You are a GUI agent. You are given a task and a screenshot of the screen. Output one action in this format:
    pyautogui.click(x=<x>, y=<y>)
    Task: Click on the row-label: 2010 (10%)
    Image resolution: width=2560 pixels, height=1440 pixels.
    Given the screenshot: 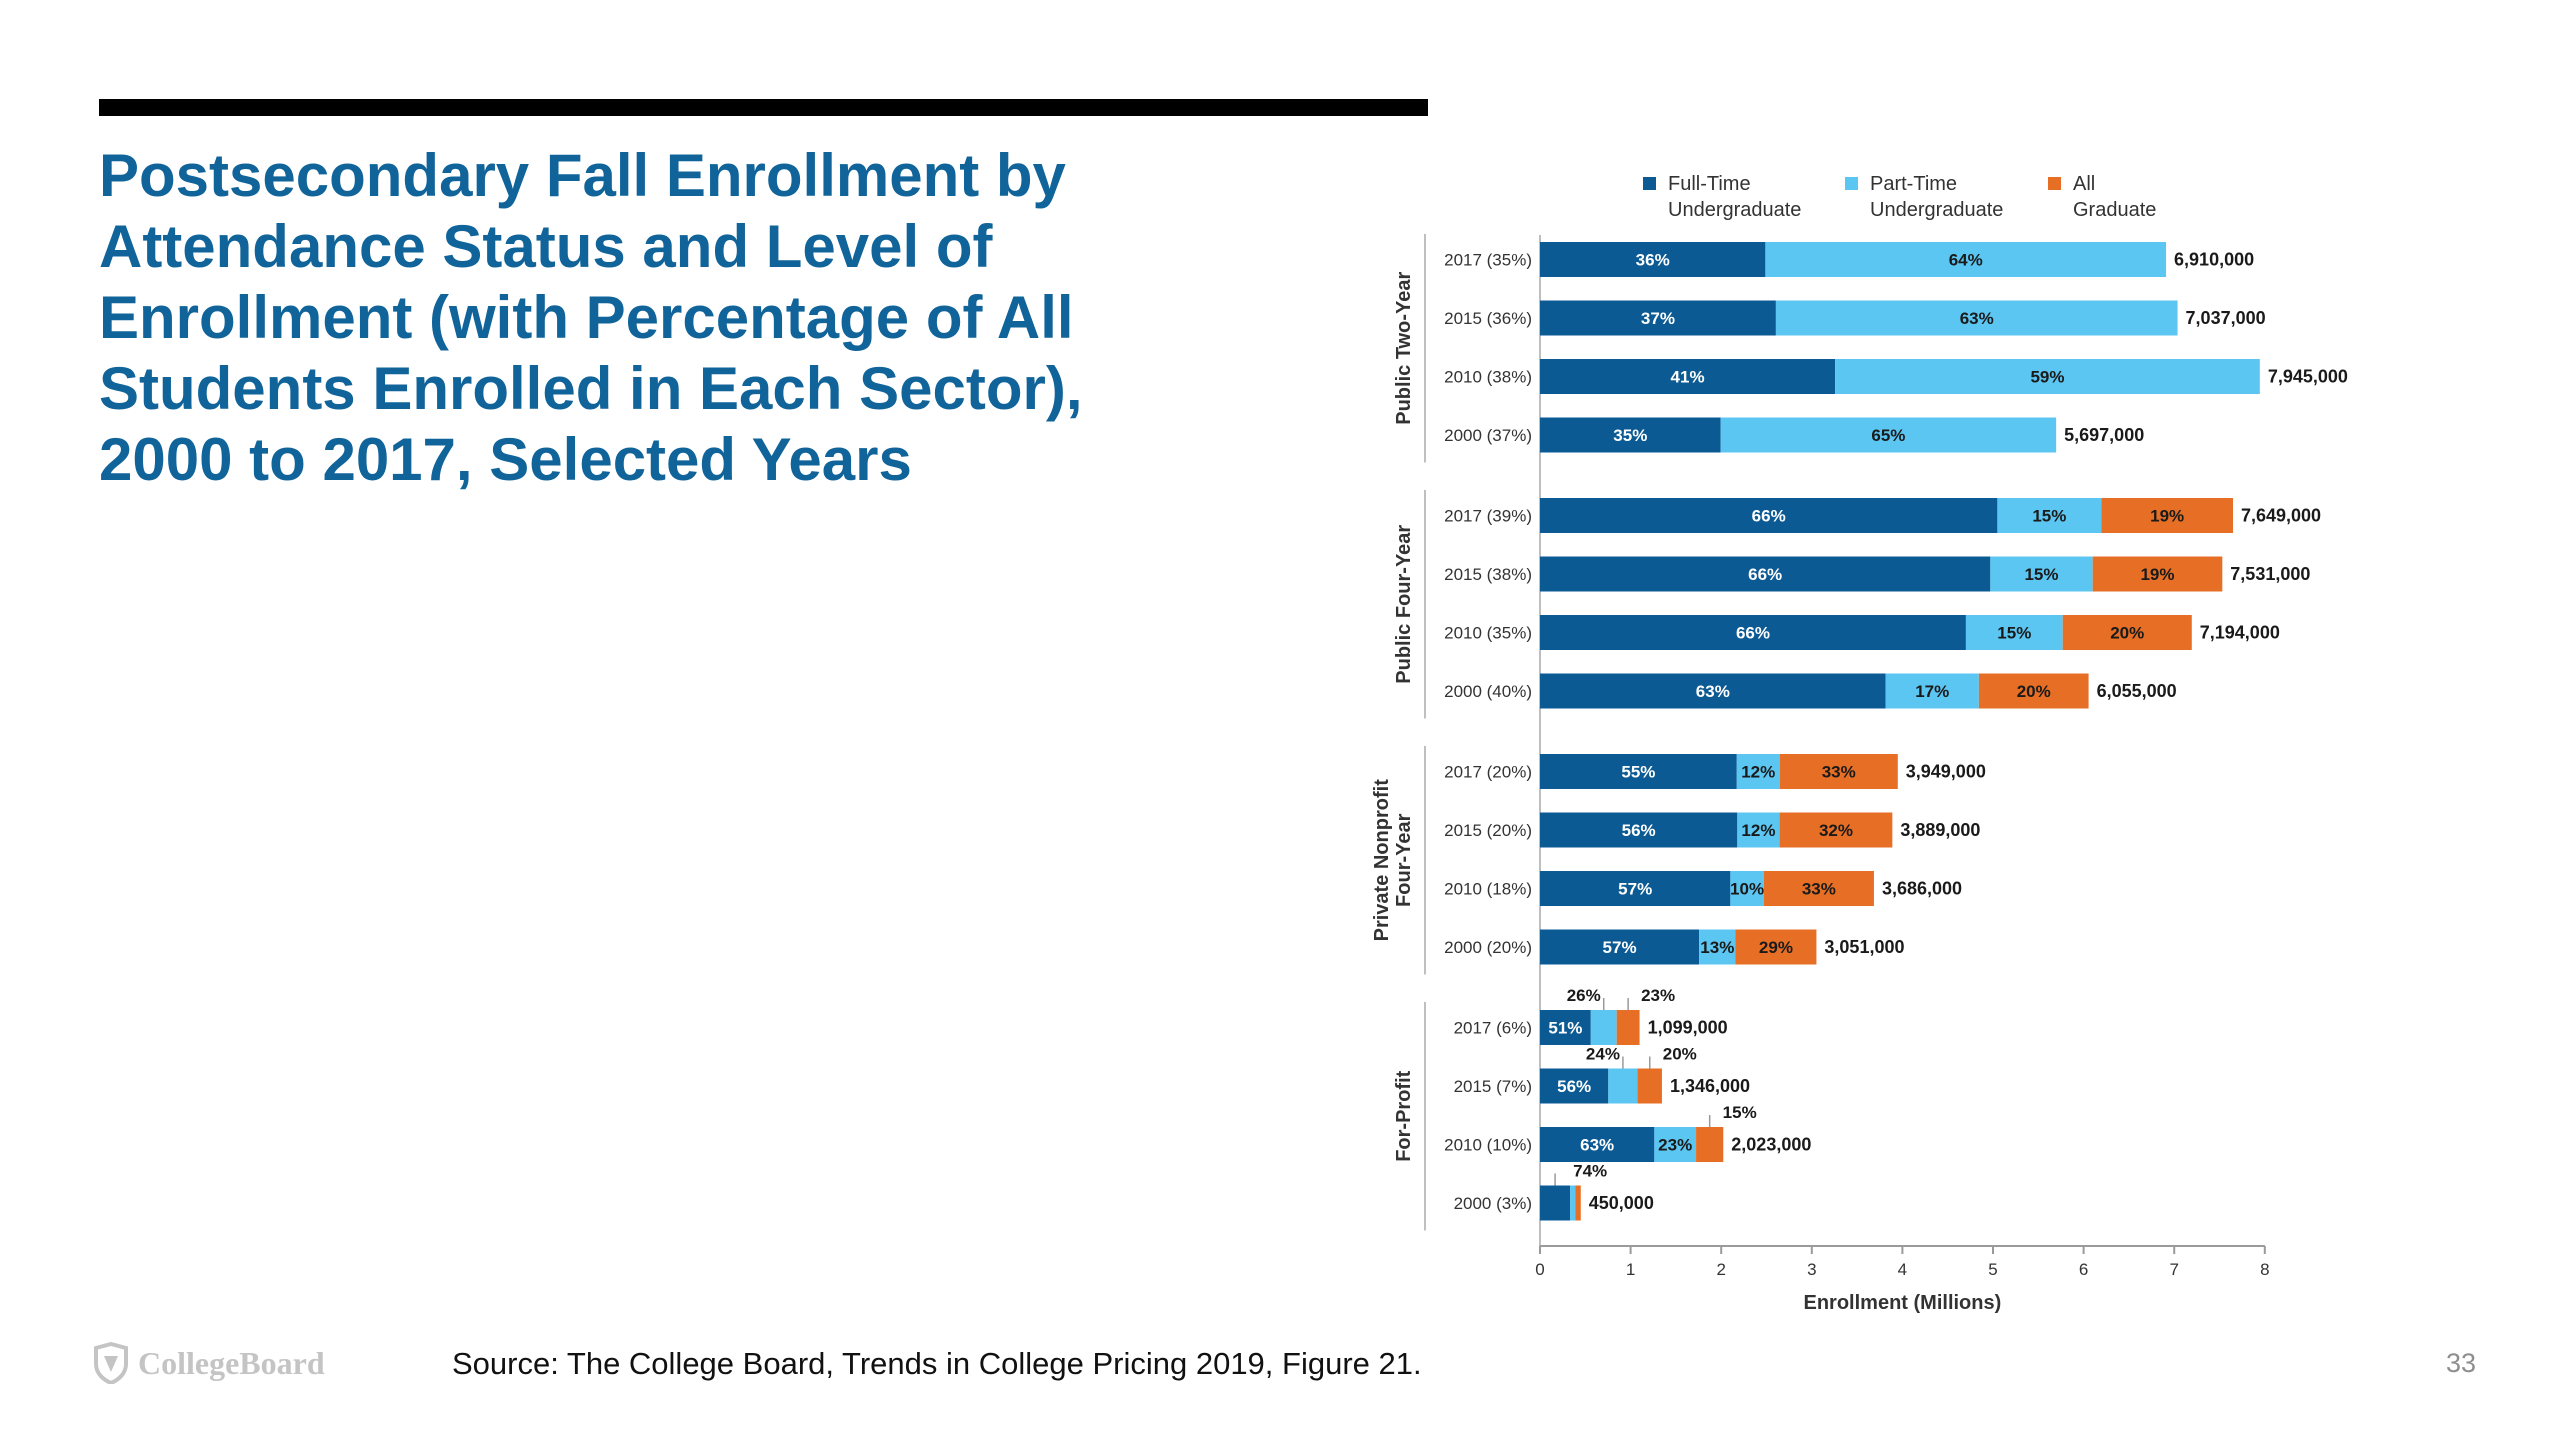 What is the action you would take?
    pyautogui.click(x=1488, y=1145)
    